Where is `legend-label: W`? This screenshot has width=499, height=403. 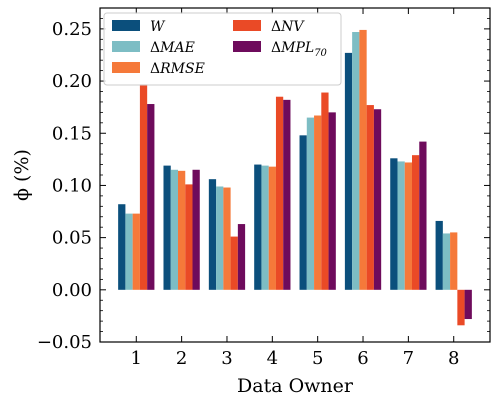 legend-label: W is located at coordinates (158, 27).